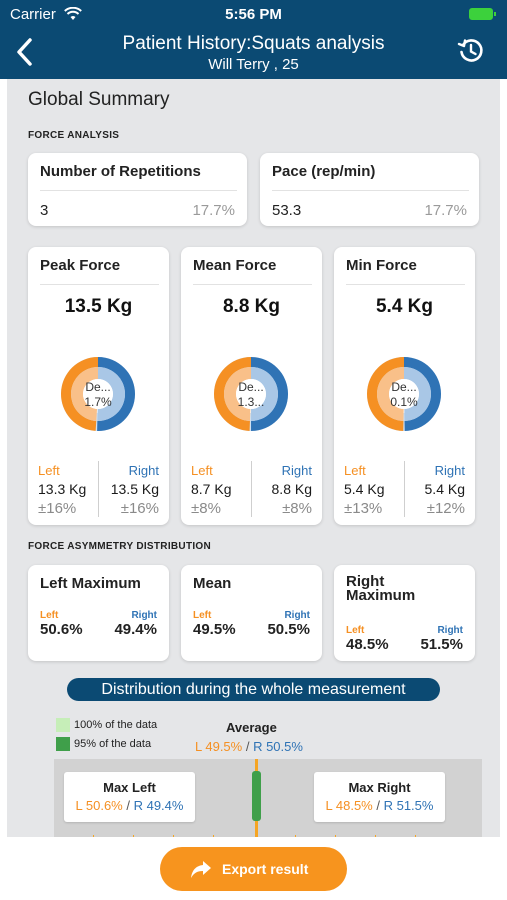  Describe the element at coordinates (63, 725) in the screenshot. I see `legend-100-swatch` at that location.